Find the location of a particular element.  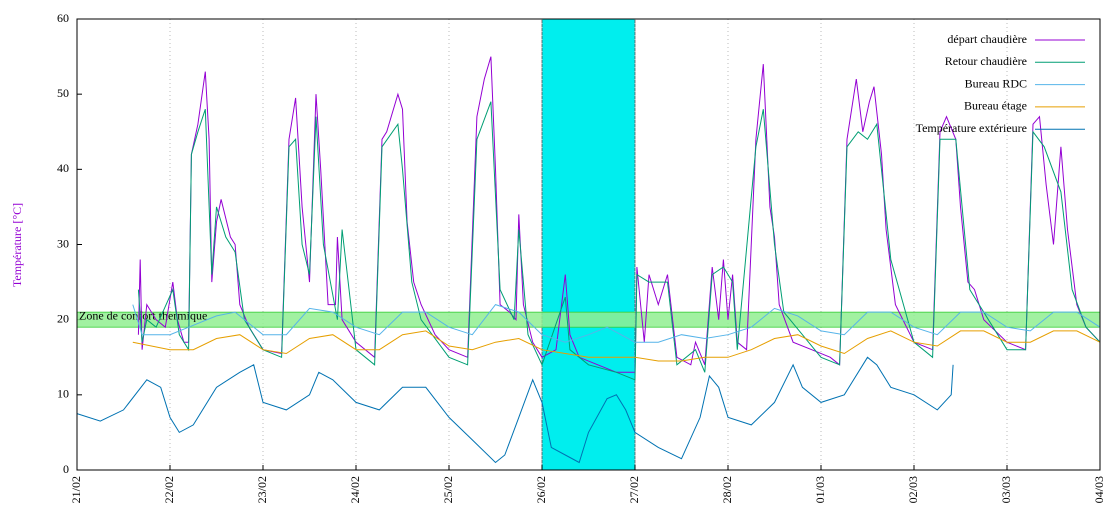

x-tick-label: 04/03 is located at coordinates (1099, 489).